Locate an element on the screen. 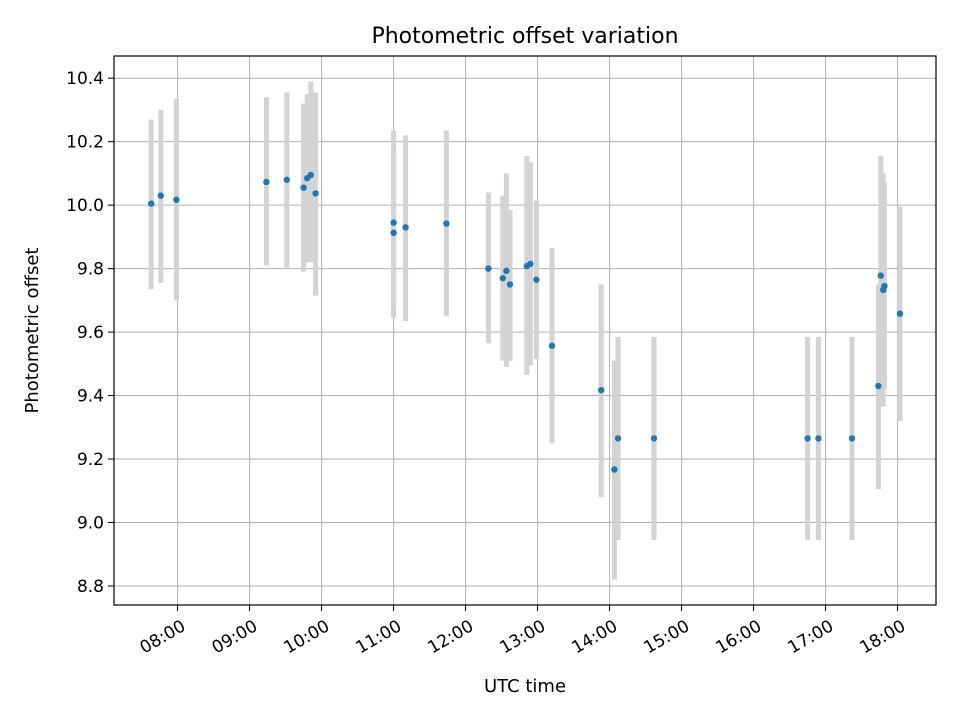 This screenshot has width=960, height=720. y-axis-label: Photometric offset is located at coordinates (32, 331).